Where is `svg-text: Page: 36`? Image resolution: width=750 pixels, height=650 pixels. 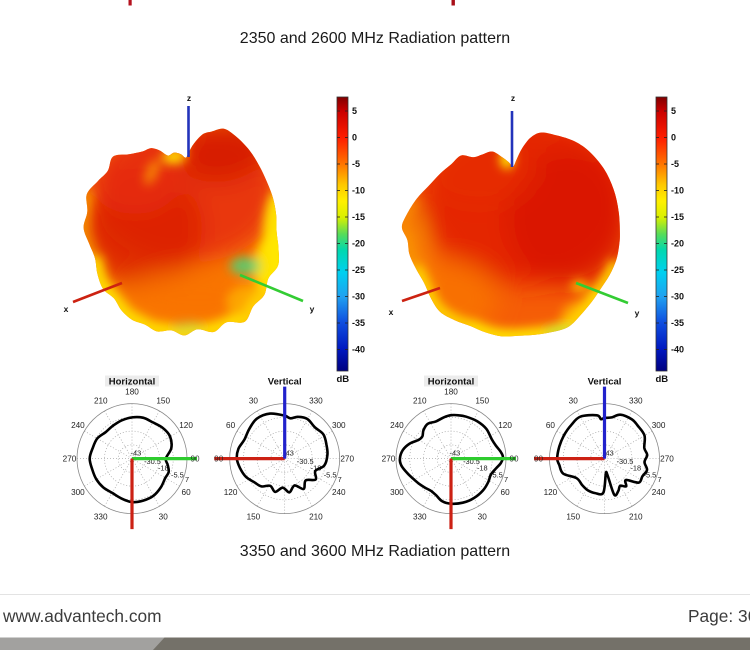
svg-text: Page: 36 is located at coordinates (719, 616).